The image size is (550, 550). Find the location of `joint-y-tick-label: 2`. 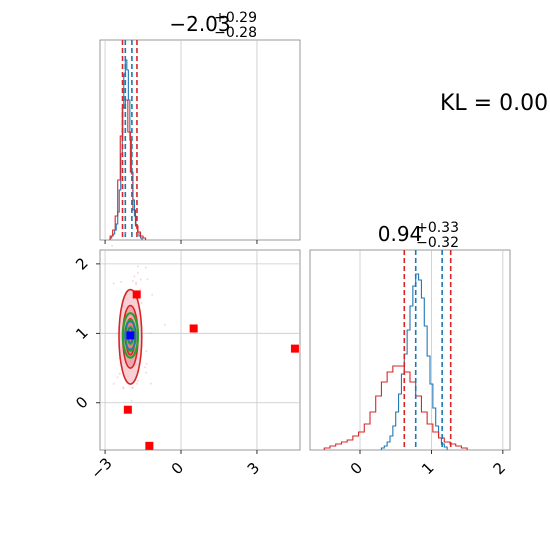

joint-y-tick-label: 2 is located at coordinates (81, 263).